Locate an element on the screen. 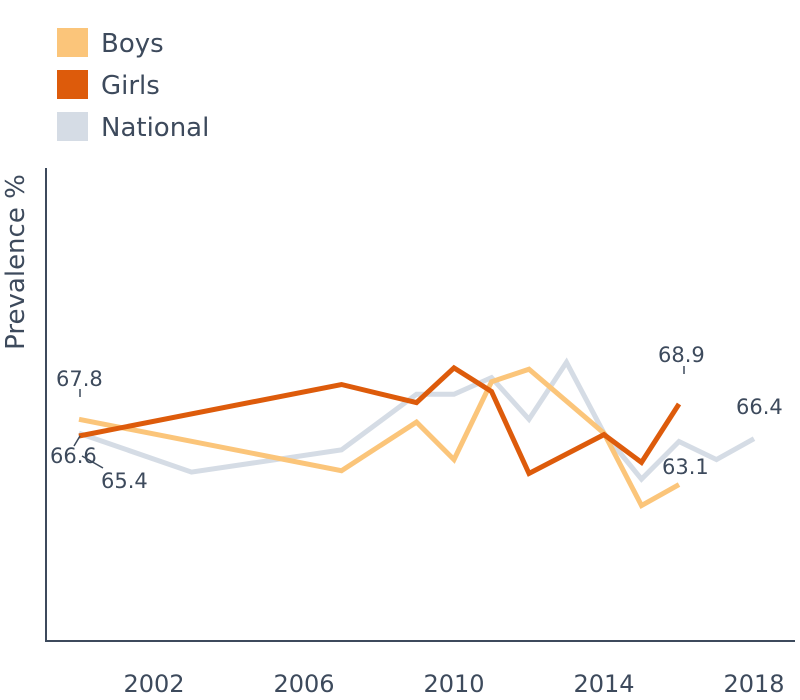 This screenshot has height=700, width=800. legend-swatch-girls is located at coordinates (72, 84).